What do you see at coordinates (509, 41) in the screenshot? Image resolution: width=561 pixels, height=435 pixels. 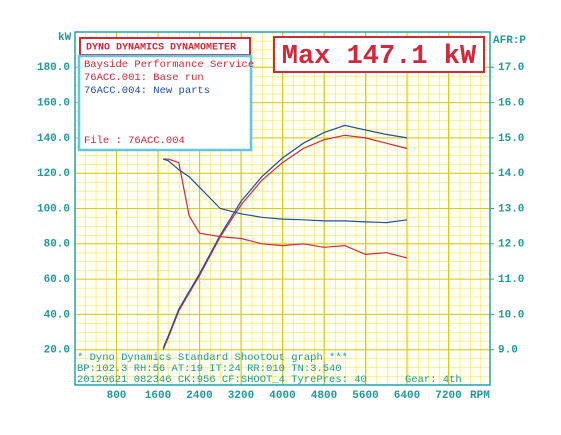 I see `y2-axis-label: AFR:P` at bounding box center [509, 41].